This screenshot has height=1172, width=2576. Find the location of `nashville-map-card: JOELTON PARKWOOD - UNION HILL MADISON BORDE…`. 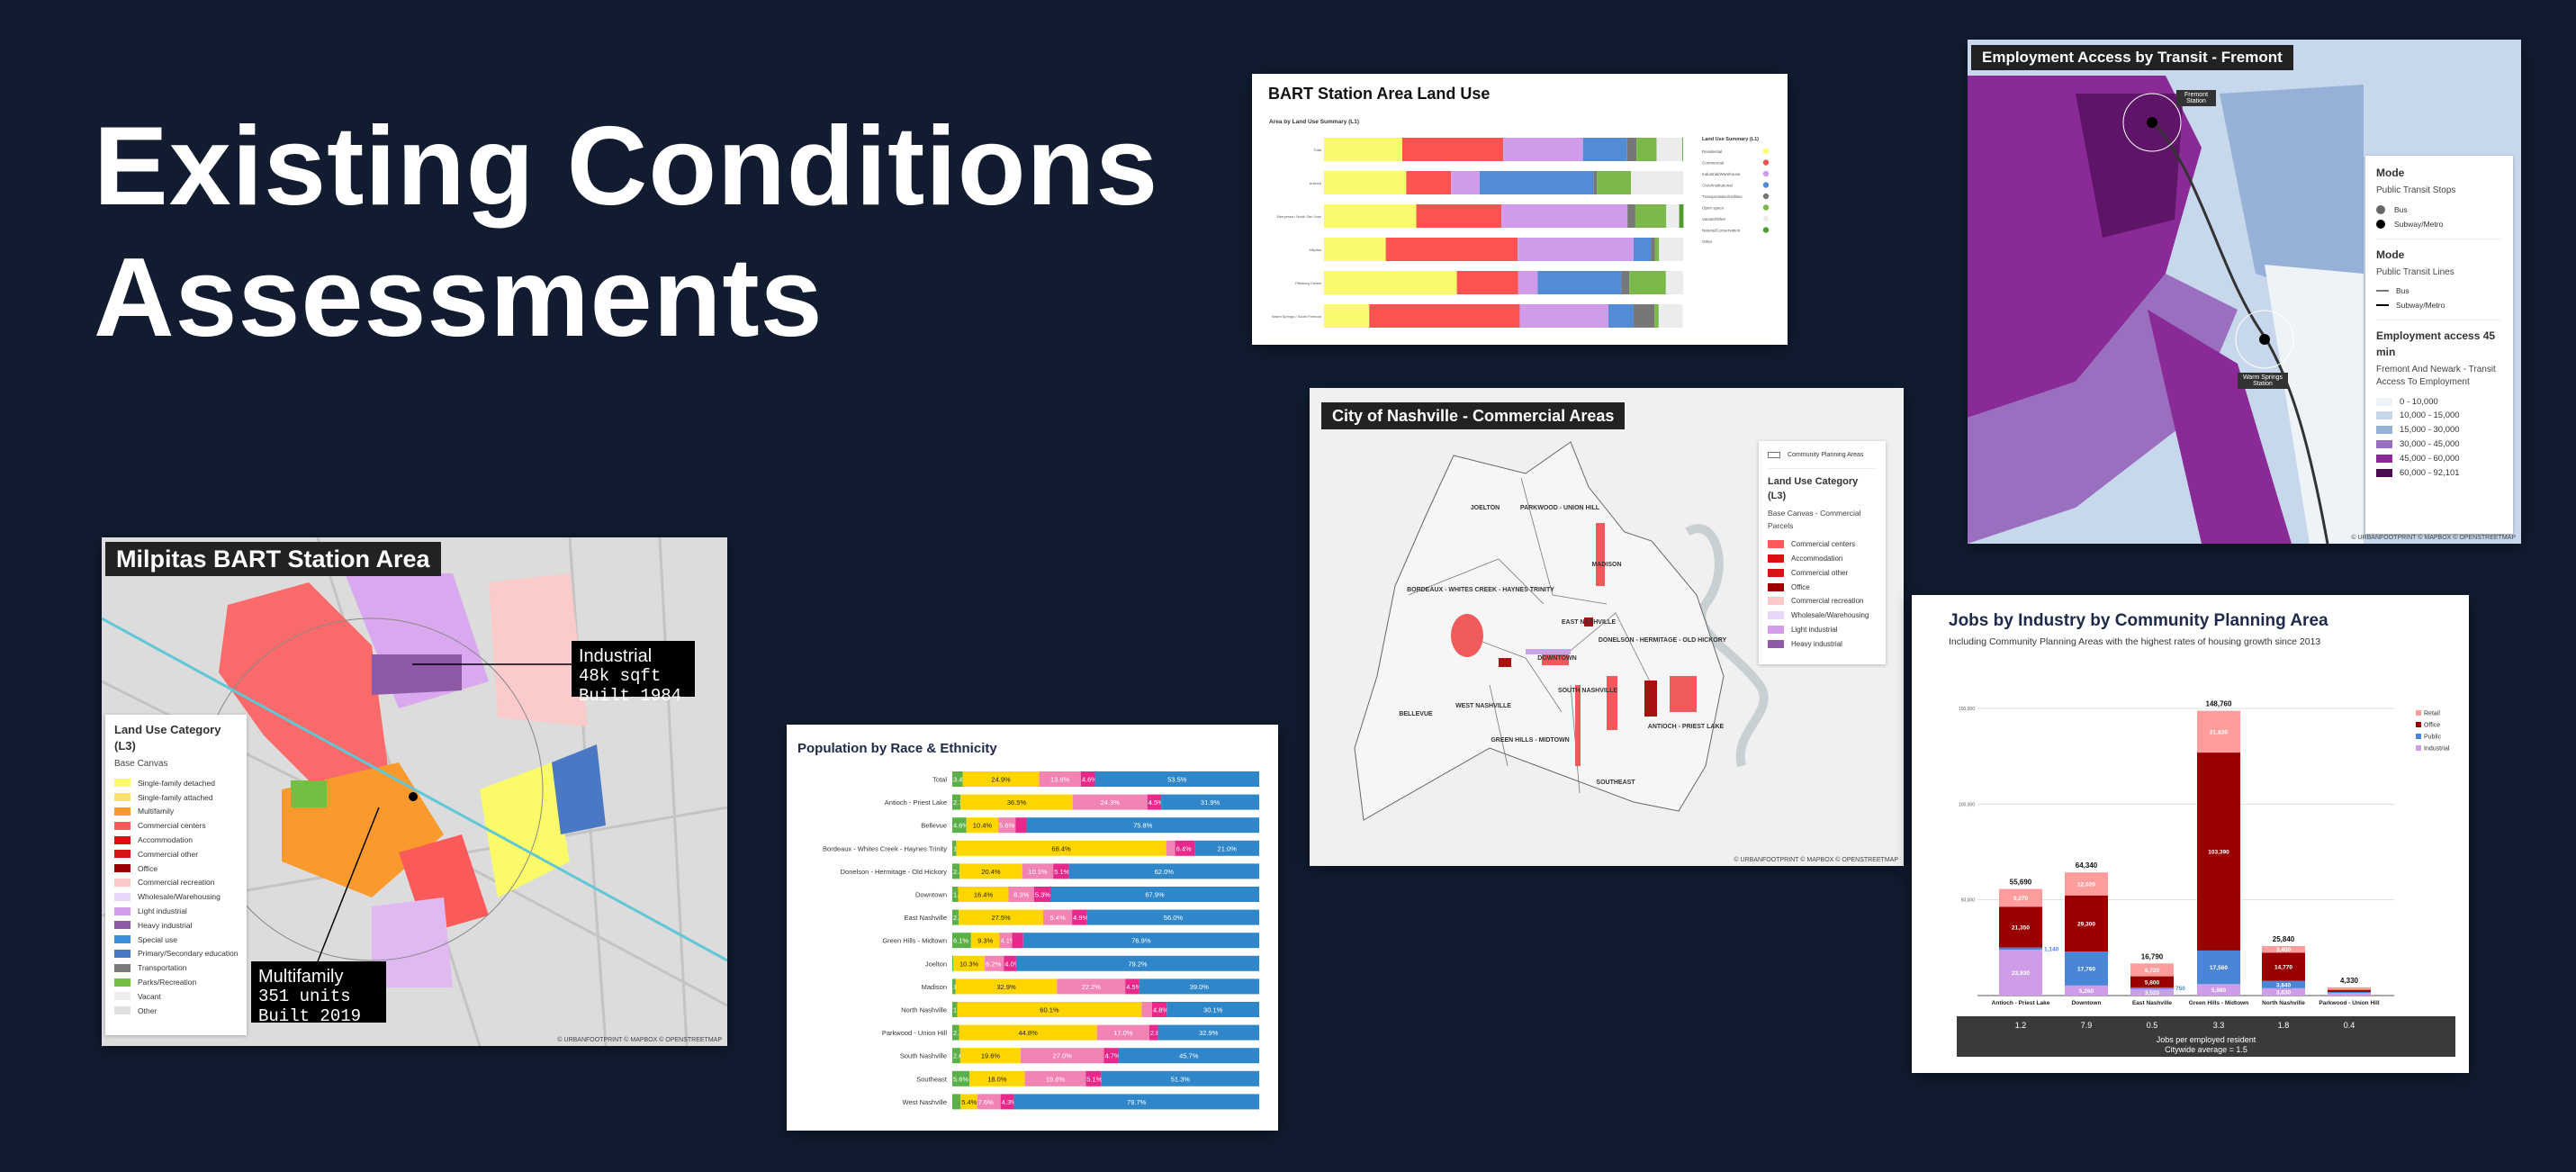

nashville-map-card: JOELTON PARKWOOD - UNION HILL MADISON BORDE… is located at coordinates (1607, 627).